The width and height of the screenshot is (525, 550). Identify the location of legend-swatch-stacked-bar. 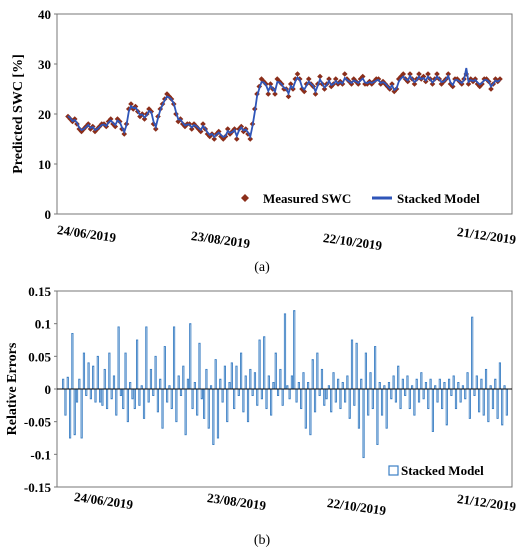
(393, 470).